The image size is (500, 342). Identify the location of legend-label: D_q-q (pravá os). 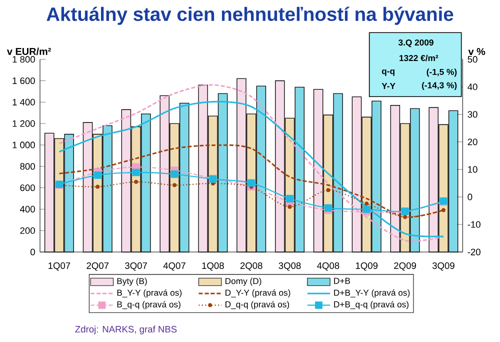
(258, 305).